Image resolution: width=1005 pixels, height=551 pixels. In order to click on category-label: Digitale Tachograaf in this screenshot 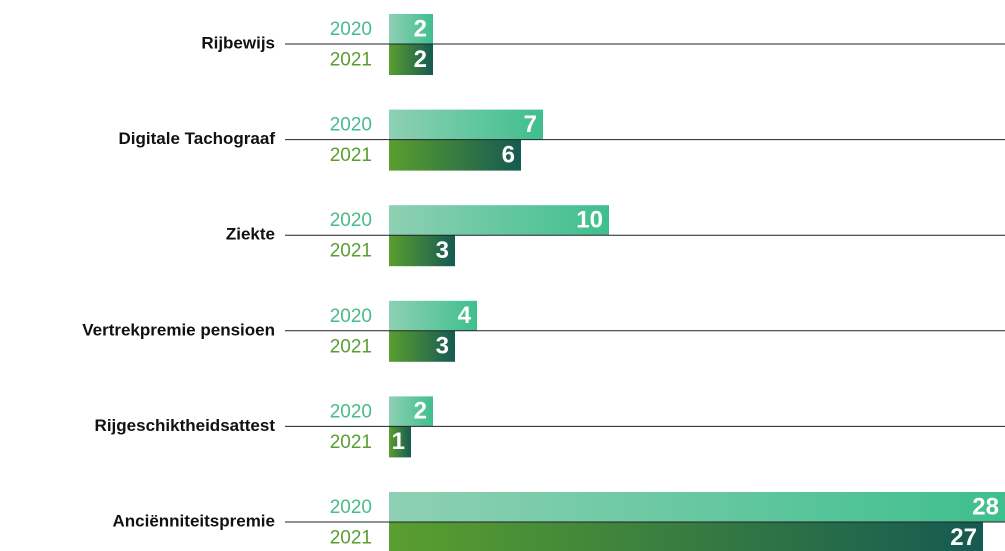, I will do `click(197, 138)`.